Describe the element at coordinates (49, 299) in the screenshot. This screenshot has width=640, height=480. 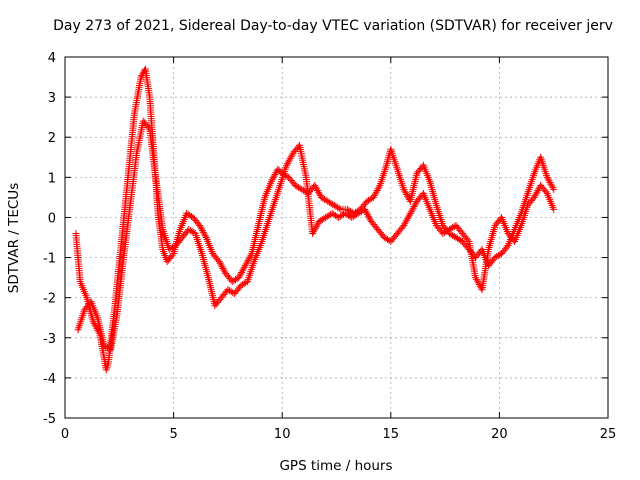
I see `y-tick-label: -2` at that location.